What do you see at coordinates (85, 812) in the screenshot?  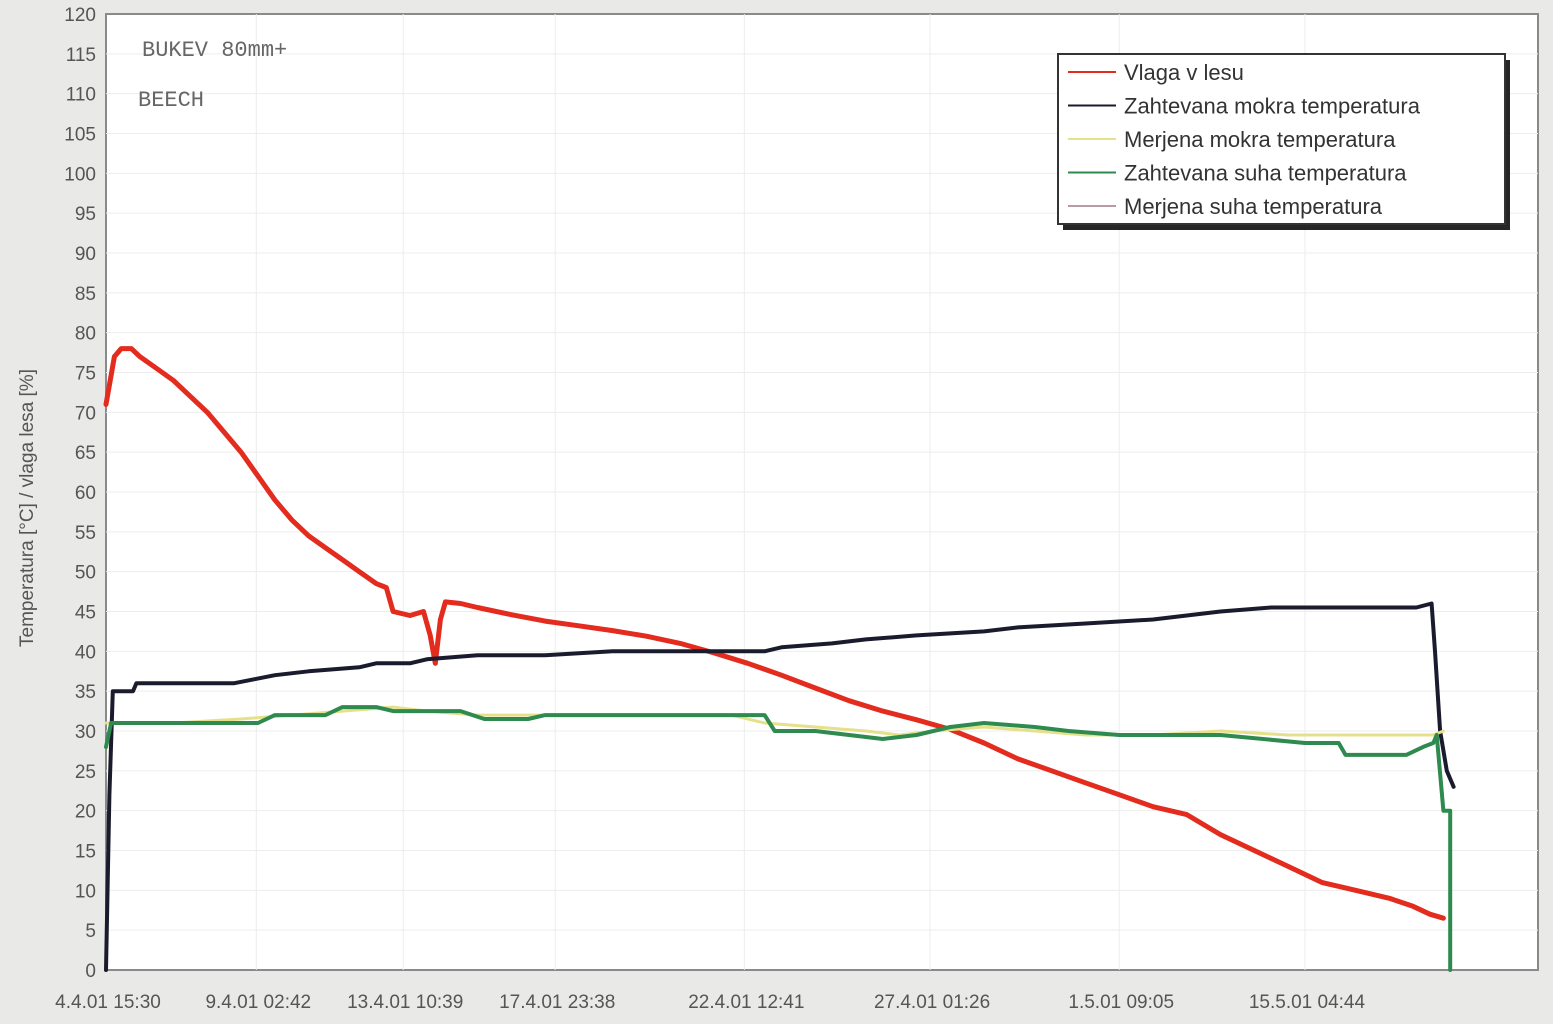 I see `y-tick-label: 20` at bounding box center [85, 812].